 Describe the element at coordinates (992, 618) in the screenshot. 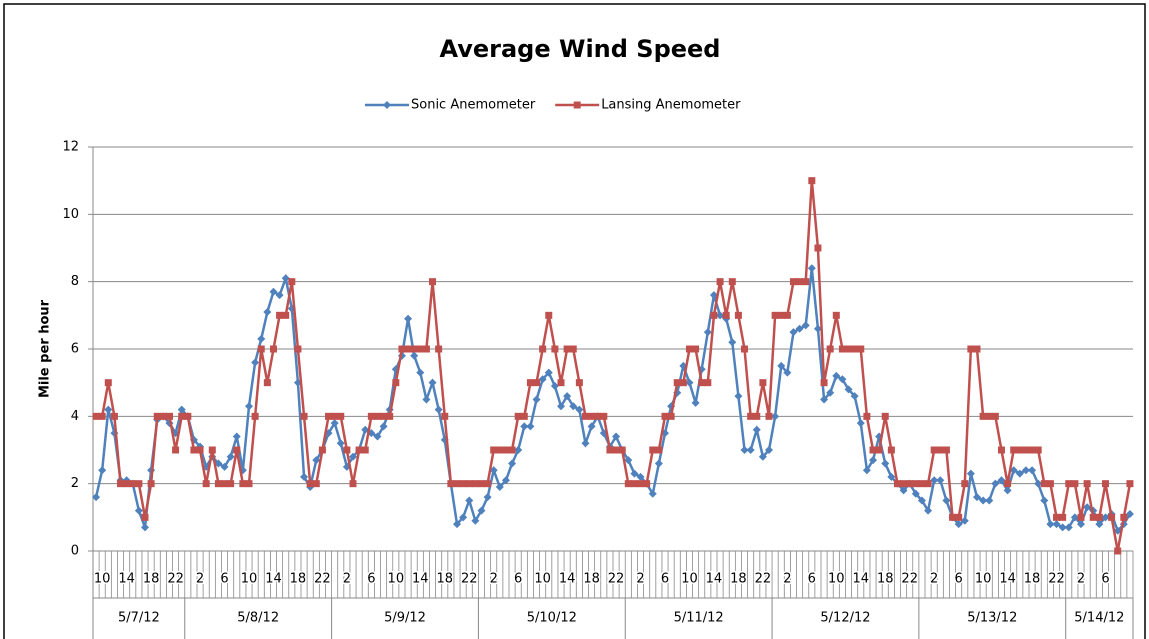

I see `x-group-label: 5/13/12` at that location.